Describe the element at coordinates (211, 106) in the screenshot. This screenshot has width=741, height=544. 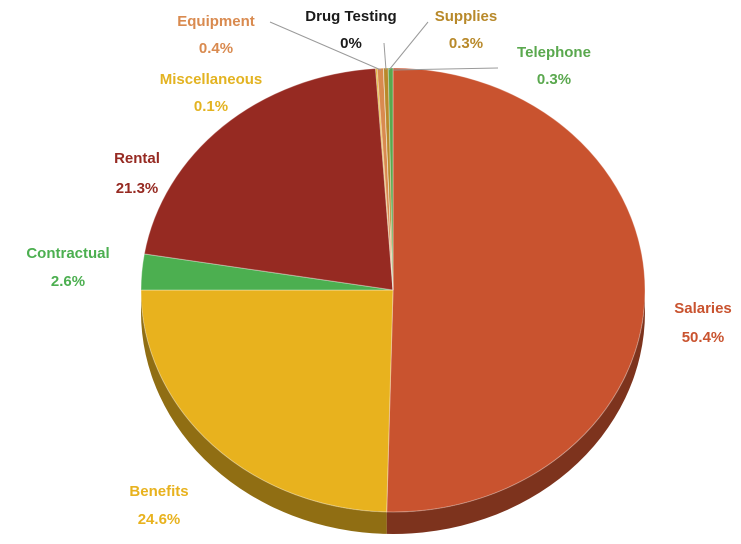
I see `value-miscellaneous: 0.1%` at that location.